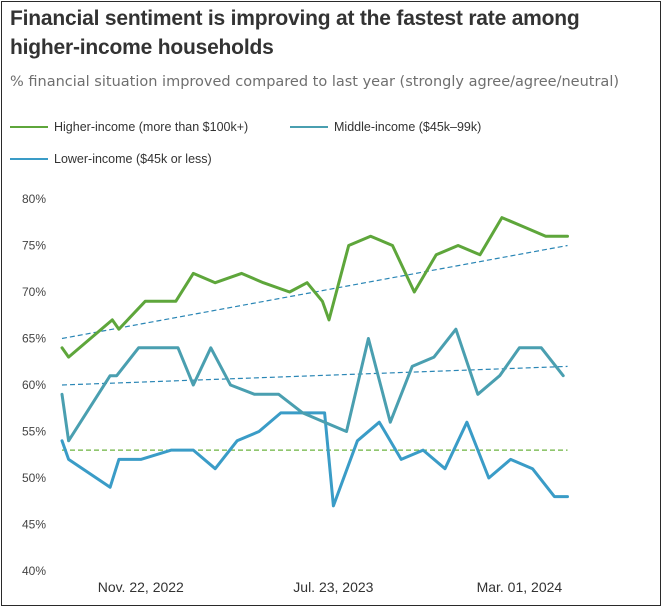 The height and width of the screenshot is (609, 664). What do you see at coordinates (34, 478) in the screenshot?
I see `y-tick-label: 50%` at bounding box center [34, 478].